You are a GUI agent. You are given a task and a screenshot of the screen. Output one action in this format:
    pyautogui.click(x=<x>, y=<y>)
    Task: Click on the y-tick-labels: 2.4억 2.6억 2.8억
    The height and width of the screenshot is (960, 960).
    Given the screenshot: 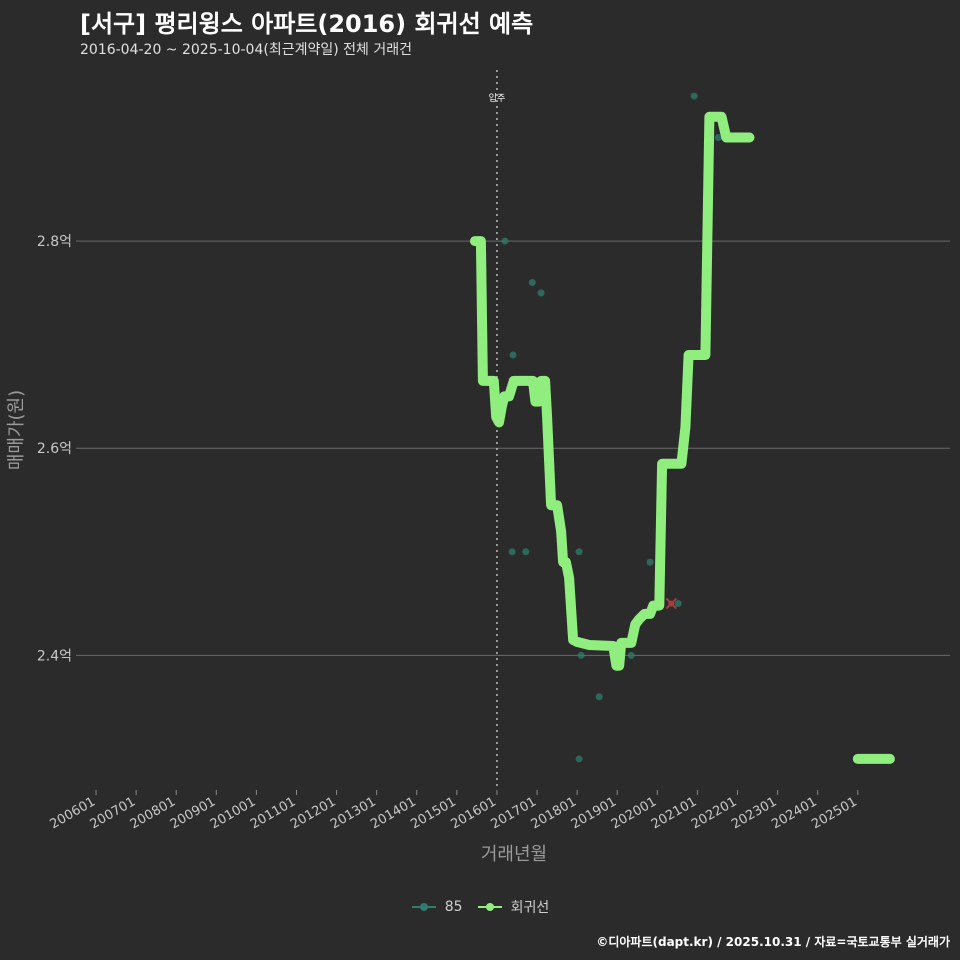 What is the action you would take?
    pyautogui.click(x=54, y=449)
    